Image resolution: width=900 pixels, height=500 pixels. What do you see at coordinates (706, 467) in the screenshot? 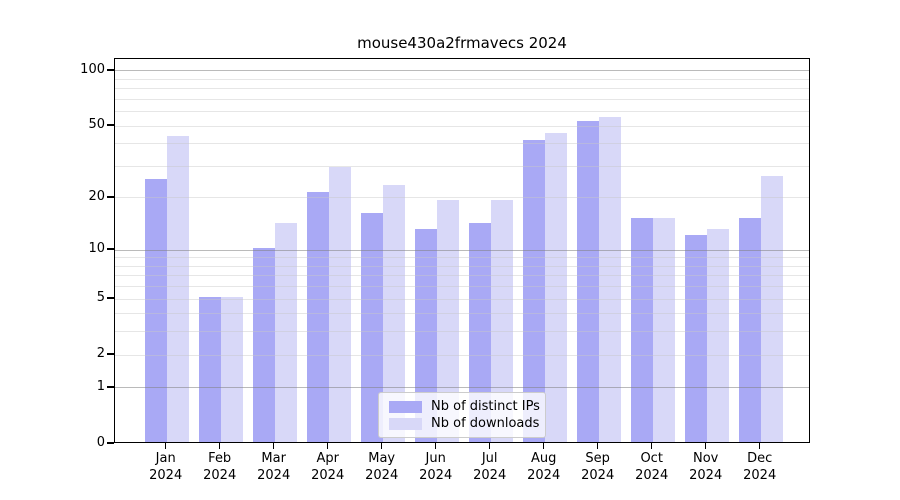
I see `x-tick-label: Nov 2024` at bounding box center [706, 467].